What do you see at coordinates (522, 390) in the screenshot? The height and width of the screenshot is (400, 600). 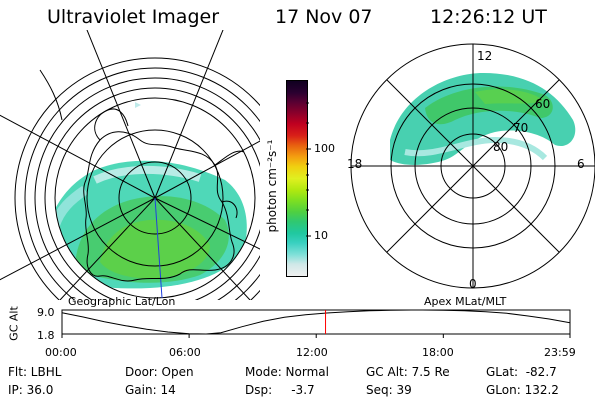 I see `glon-value: GLon: 132.2` at bounding box center [522, 390].